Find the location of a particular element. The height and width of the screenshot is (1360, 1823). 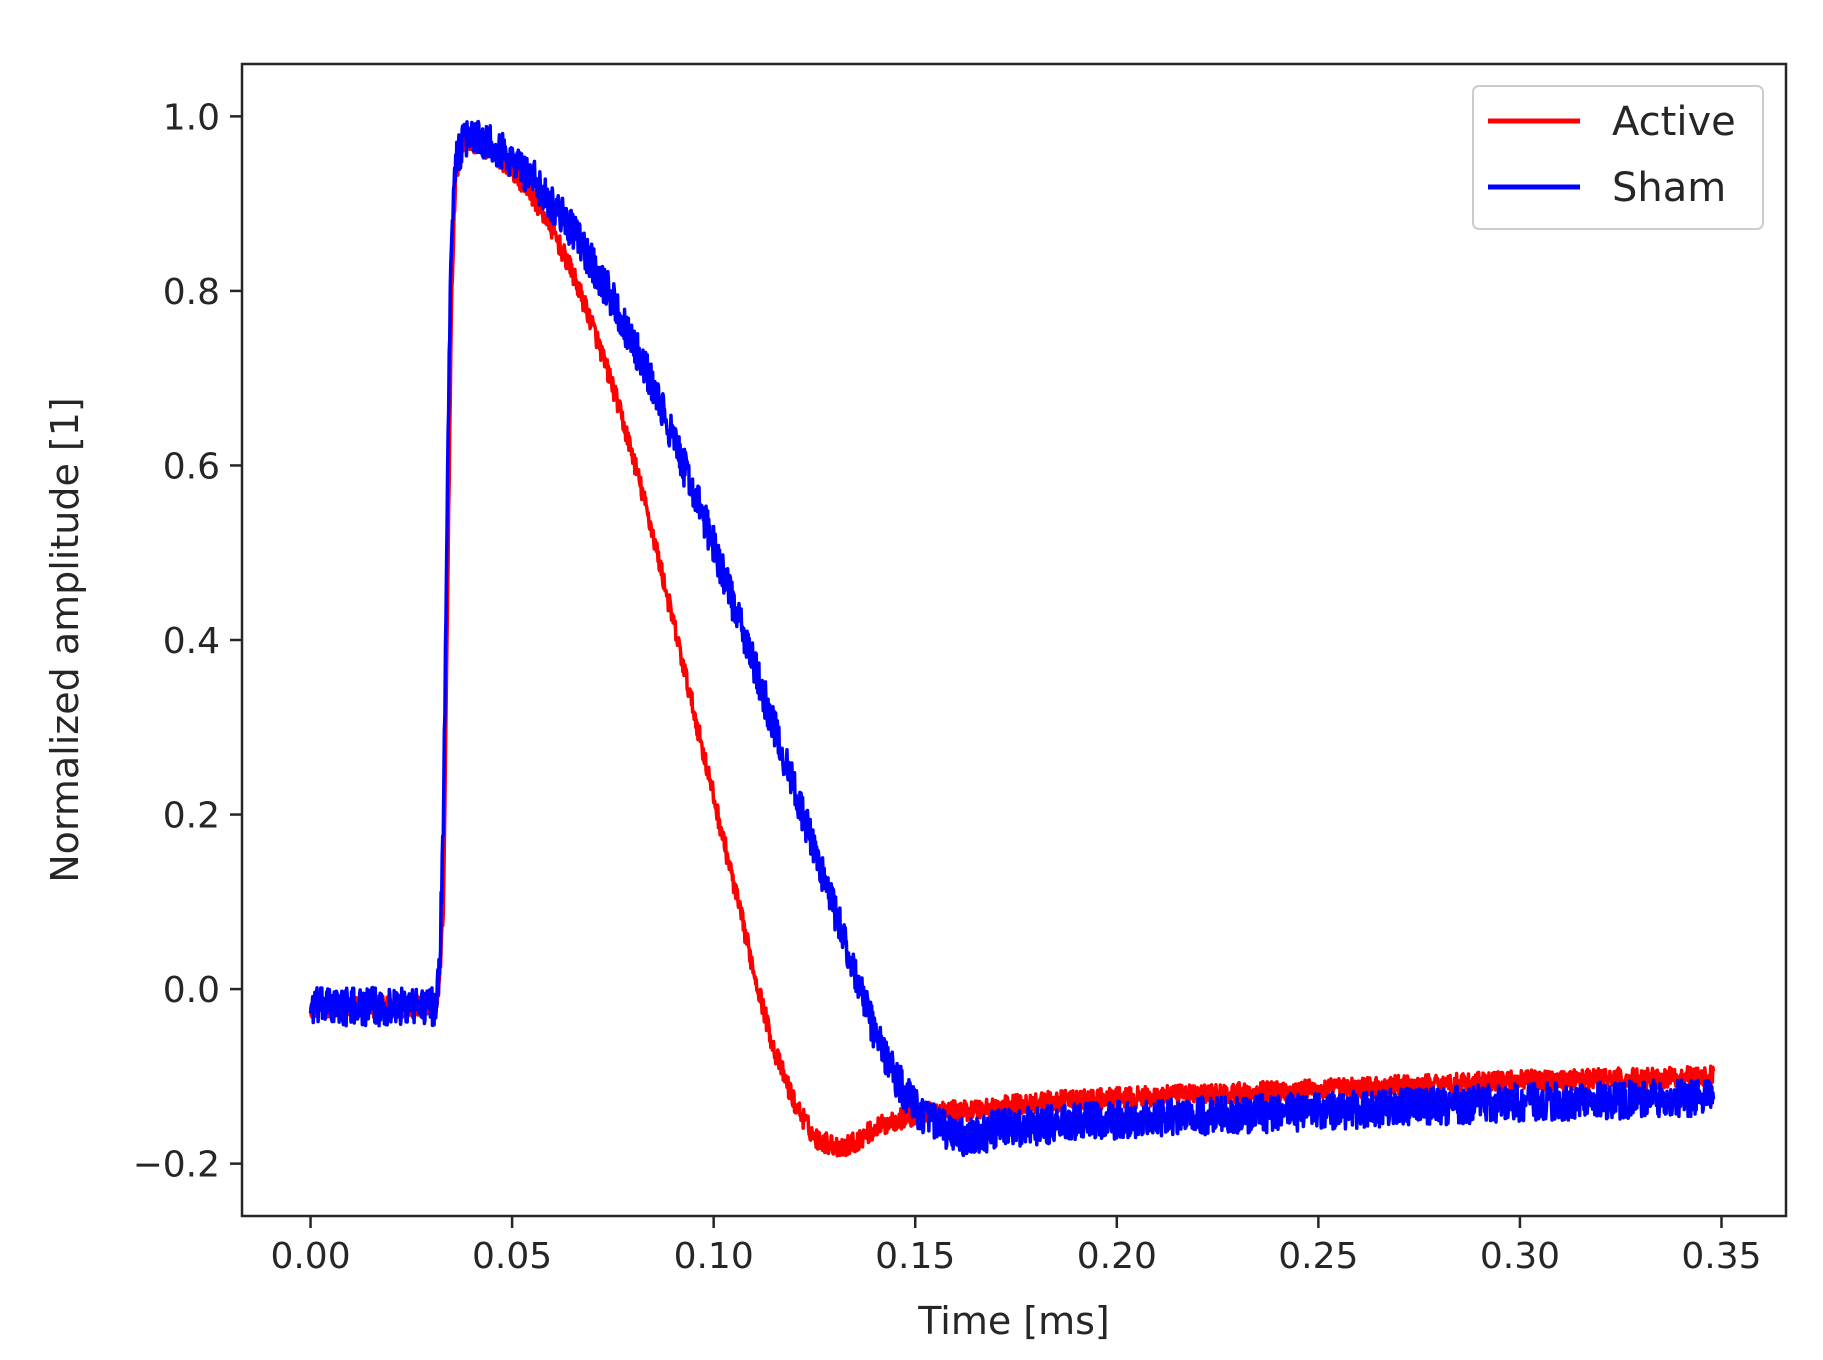

y-tick-label: 0.4 is located at coordinates (191, 641).